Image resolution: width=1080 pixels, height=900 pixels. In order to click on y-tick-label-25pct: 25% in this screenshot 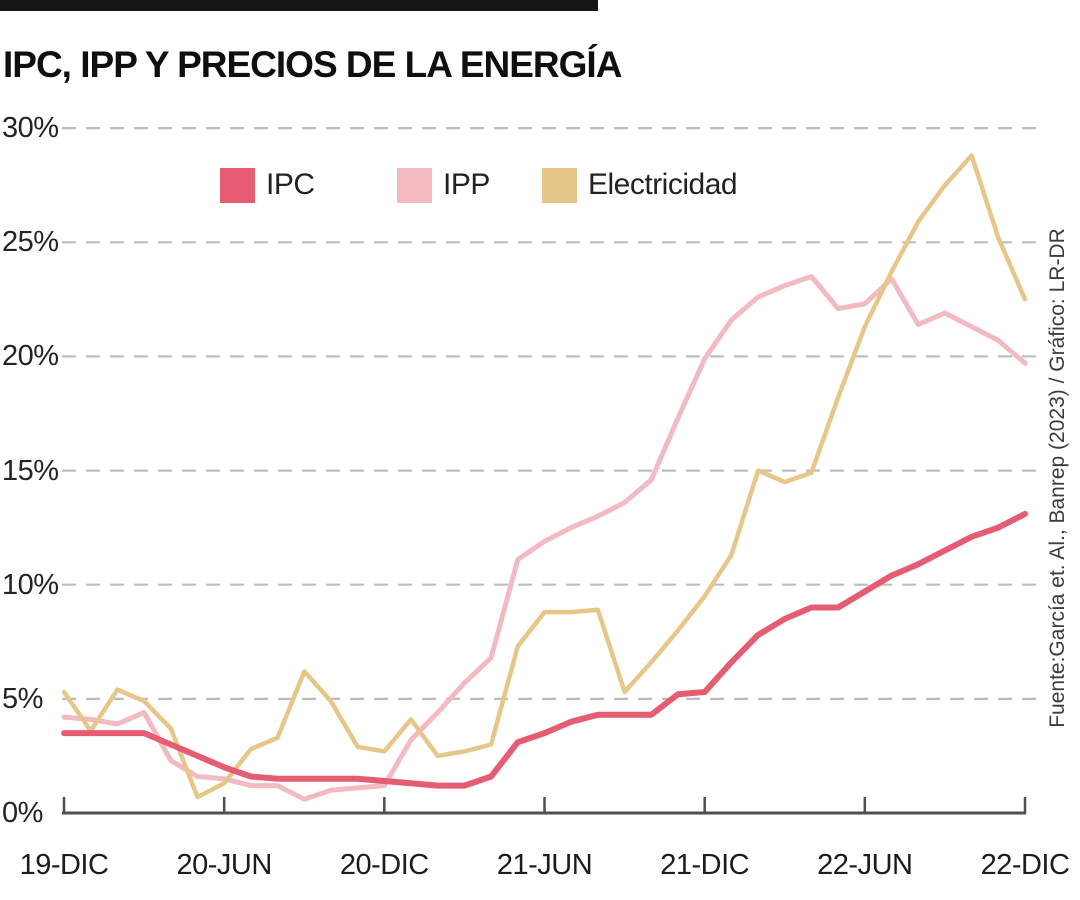, I will do `click(30, 242)`.